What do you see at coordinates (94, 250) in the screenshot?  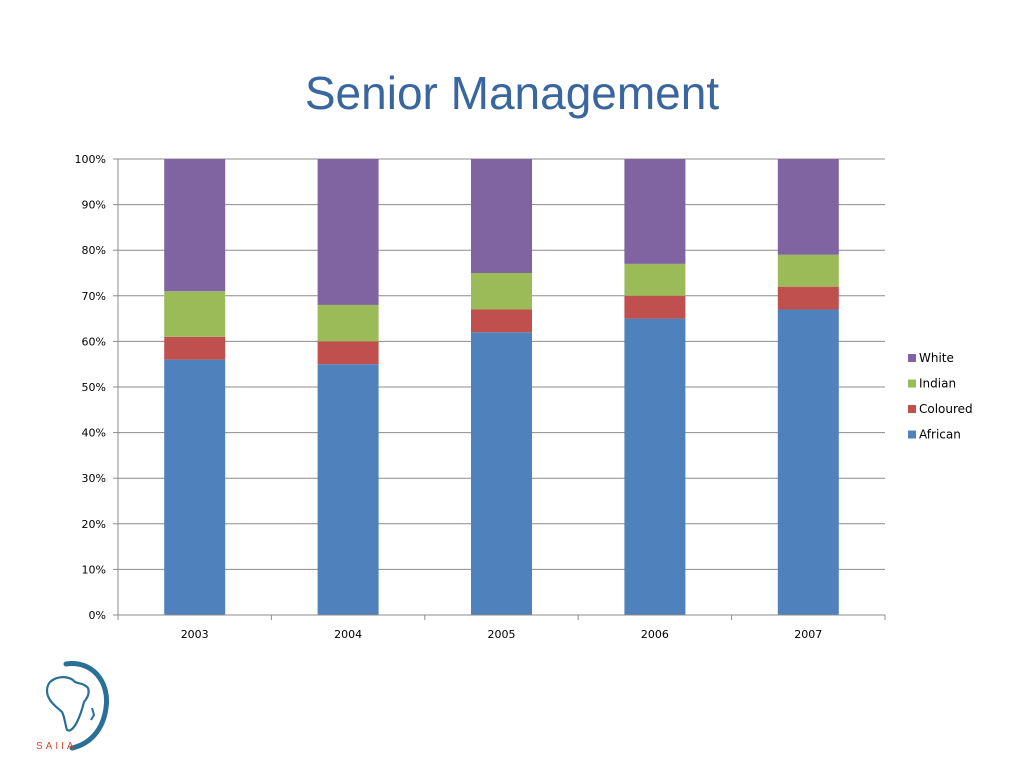 I see `y-tick-label: 80%` at bounding box center [94, 250].